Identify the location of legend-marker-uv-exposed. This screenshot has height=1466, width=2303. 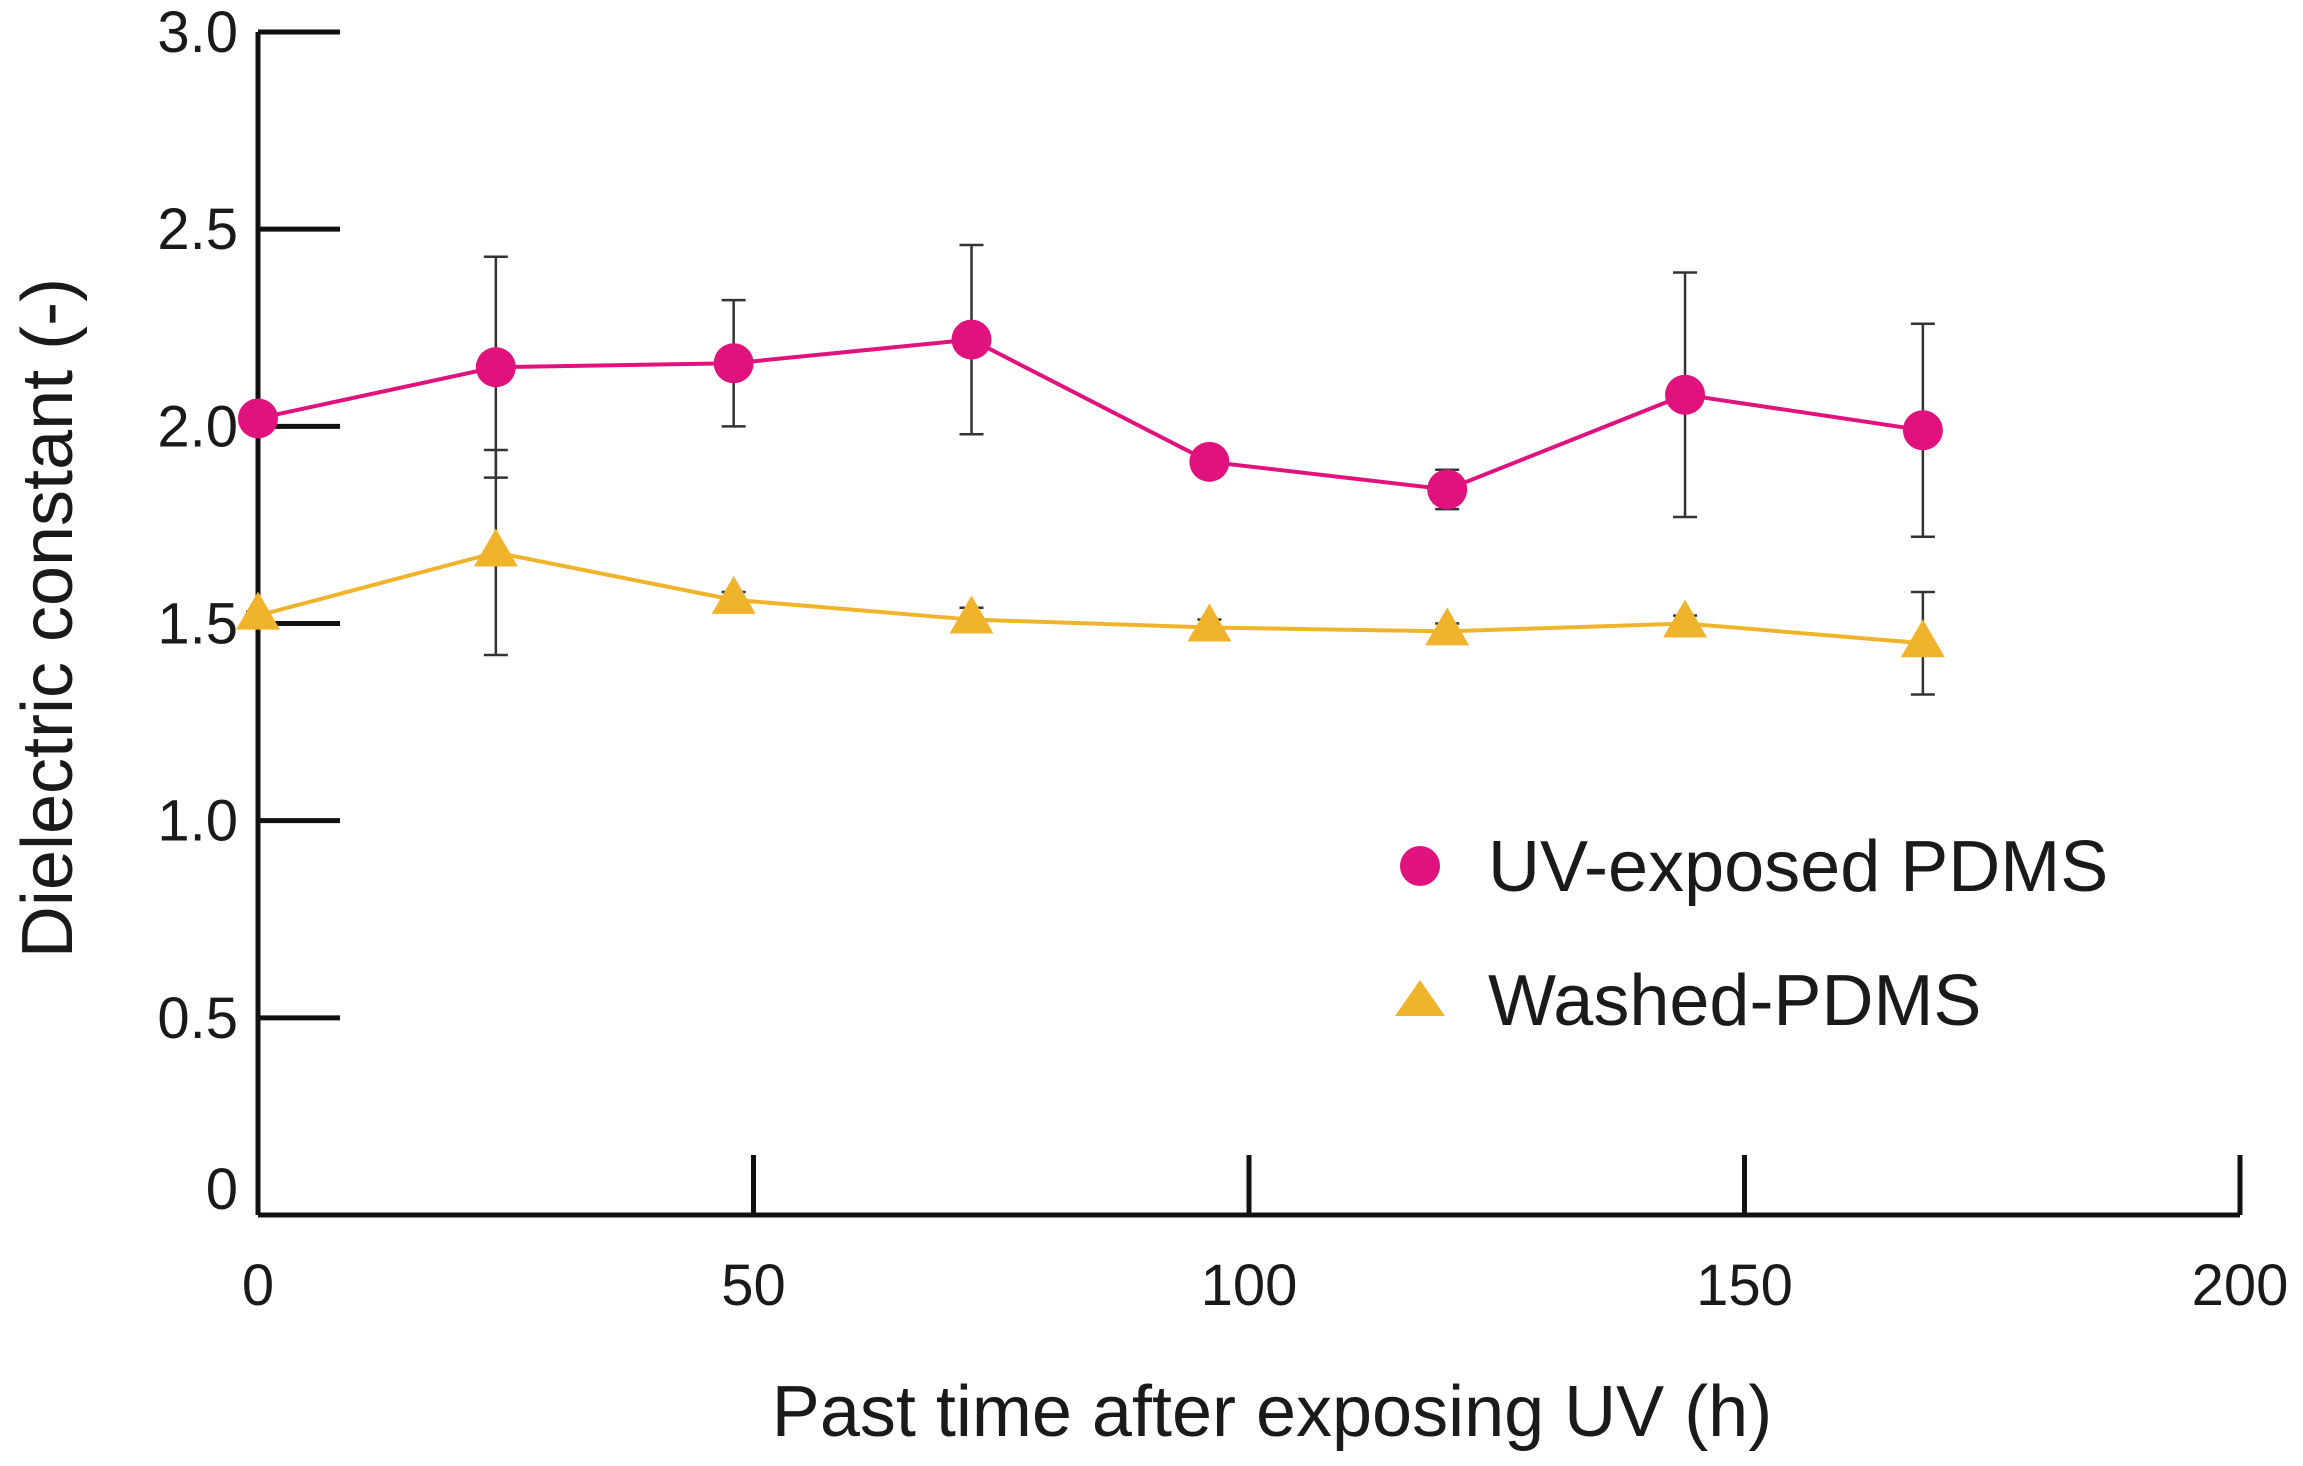
(1420, 866).